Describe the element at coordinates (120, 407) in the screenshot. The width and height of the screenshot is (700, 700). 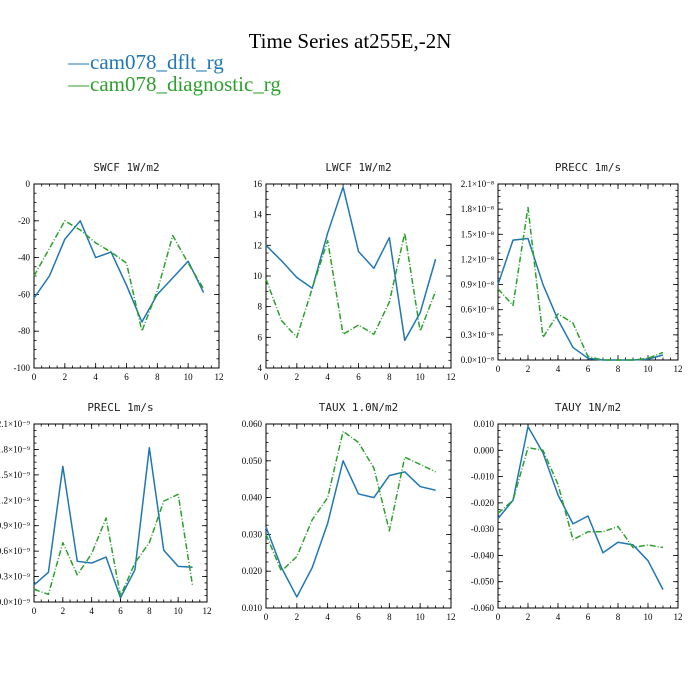
I see `panel-title: PRECL 1m/s` at that location.